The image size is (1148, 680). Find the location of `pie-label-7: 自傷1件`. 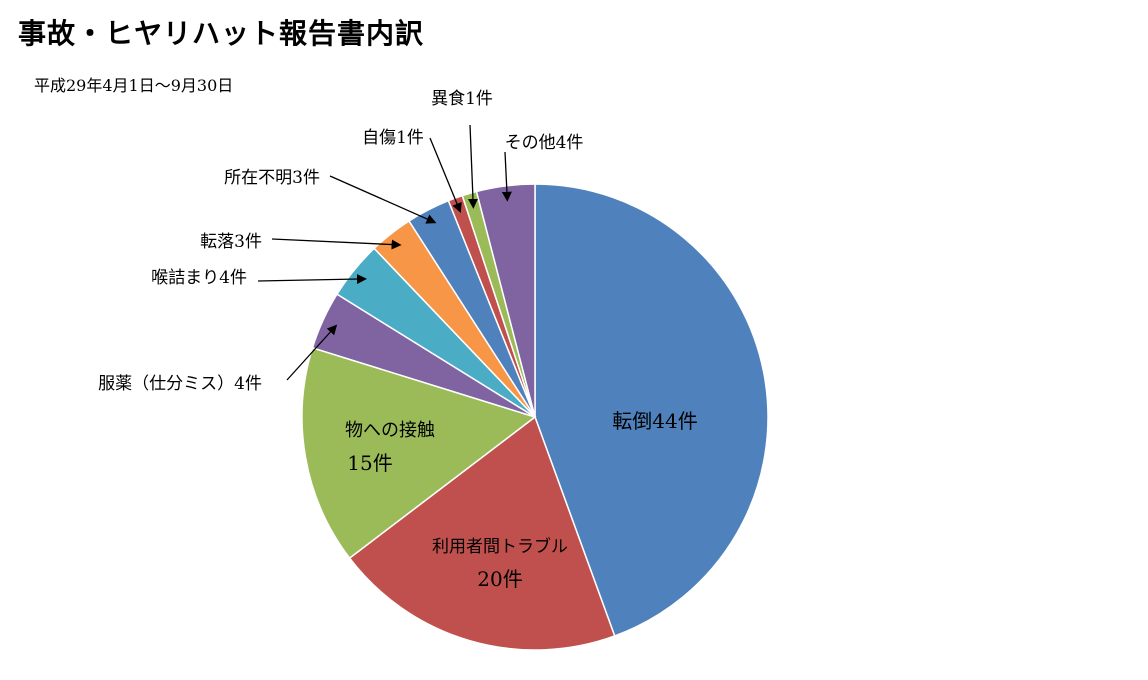

pie-label-7: 自傷1件 is located at coordinates (393, 138).